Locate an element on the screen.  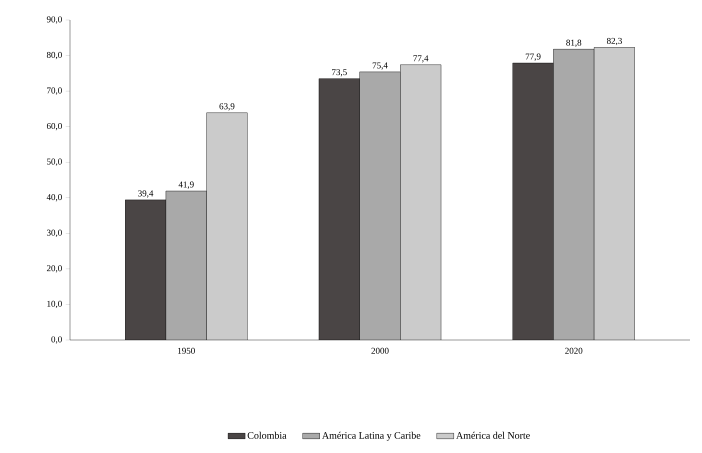
x-tick-label: 2000 is located at coordinates (380, 351).